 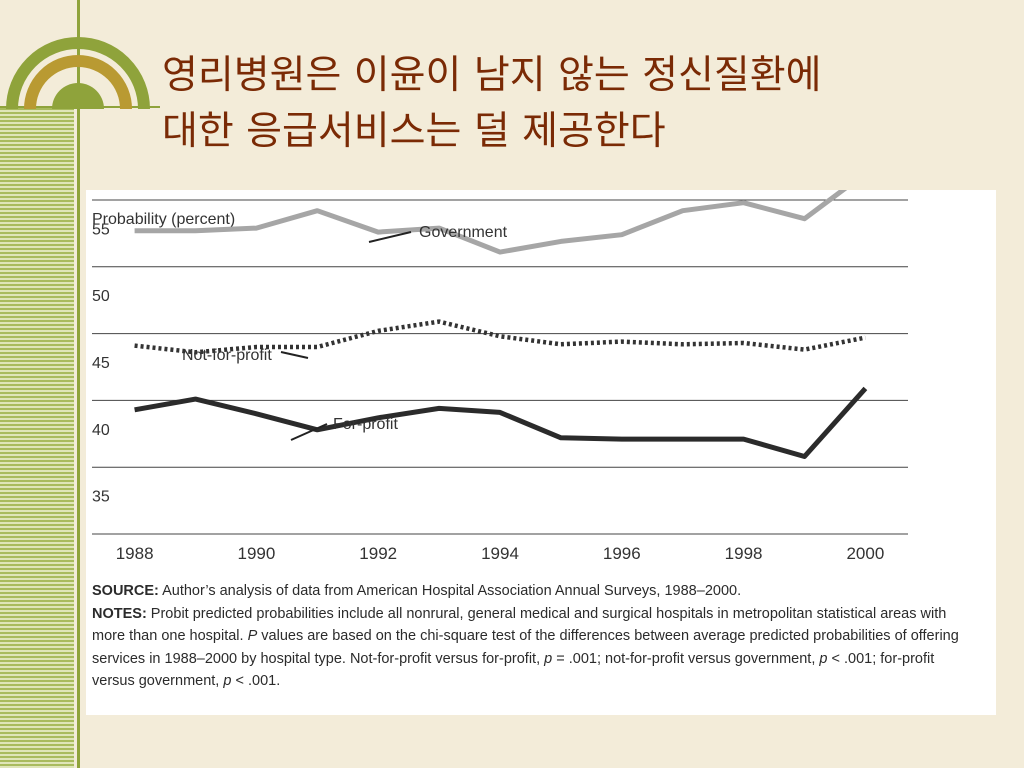 What do you see at coordinates (135, 553) in the screenshot?
I see `x-tick-label: 1988` at bounding box center [135, 553].